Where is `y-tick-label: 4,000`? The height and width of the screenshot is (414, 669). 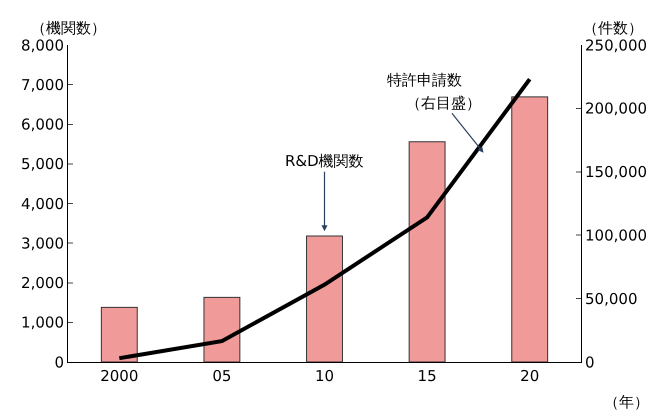 y-tick-label: 4,000 is located at coordinates (42, 203).